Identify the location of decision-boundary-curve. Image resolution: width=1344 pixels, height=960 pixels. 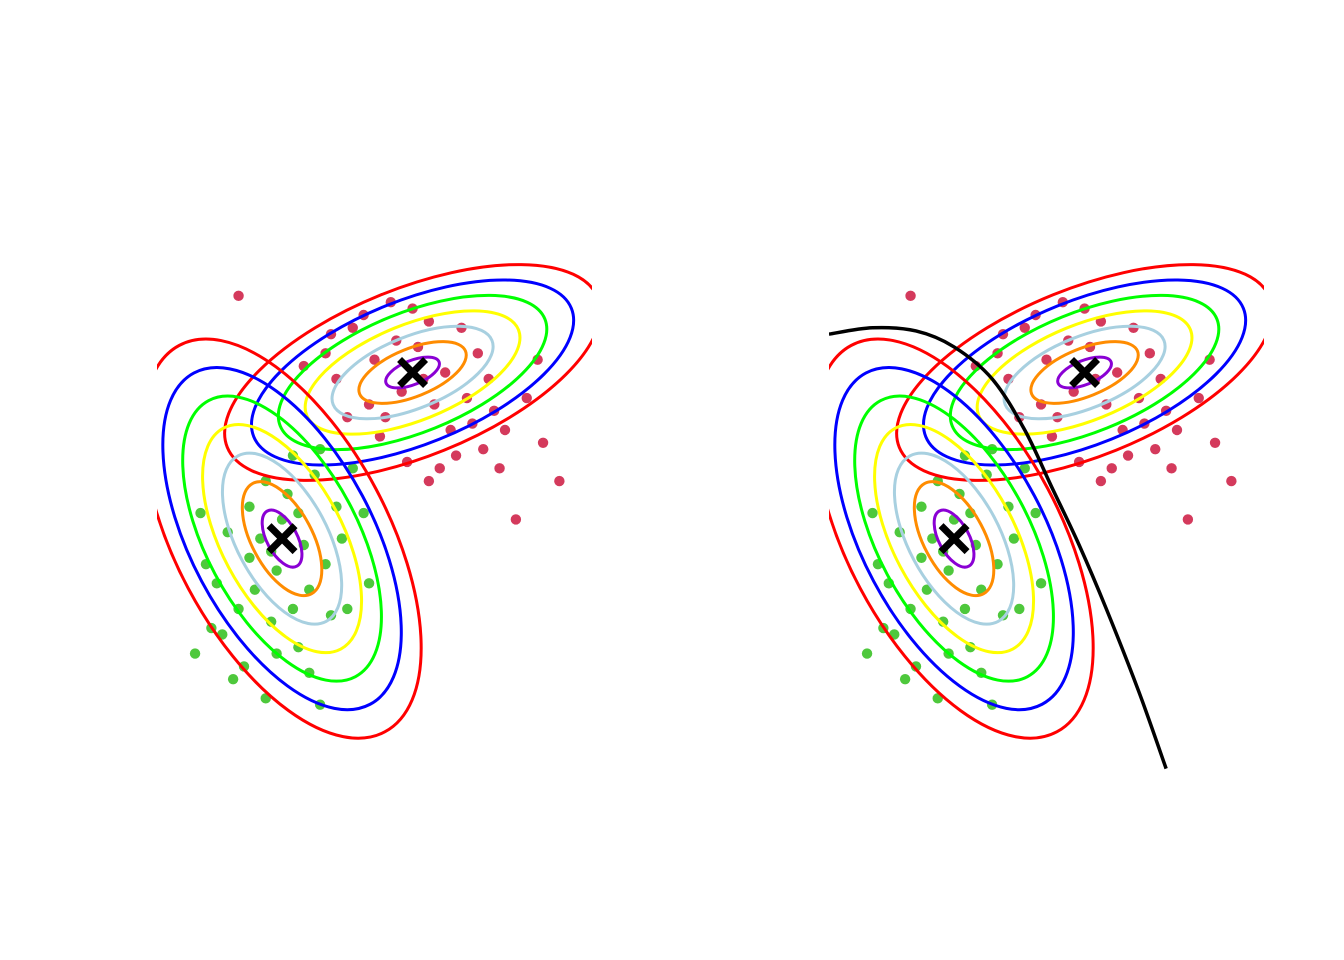
(998, 547).